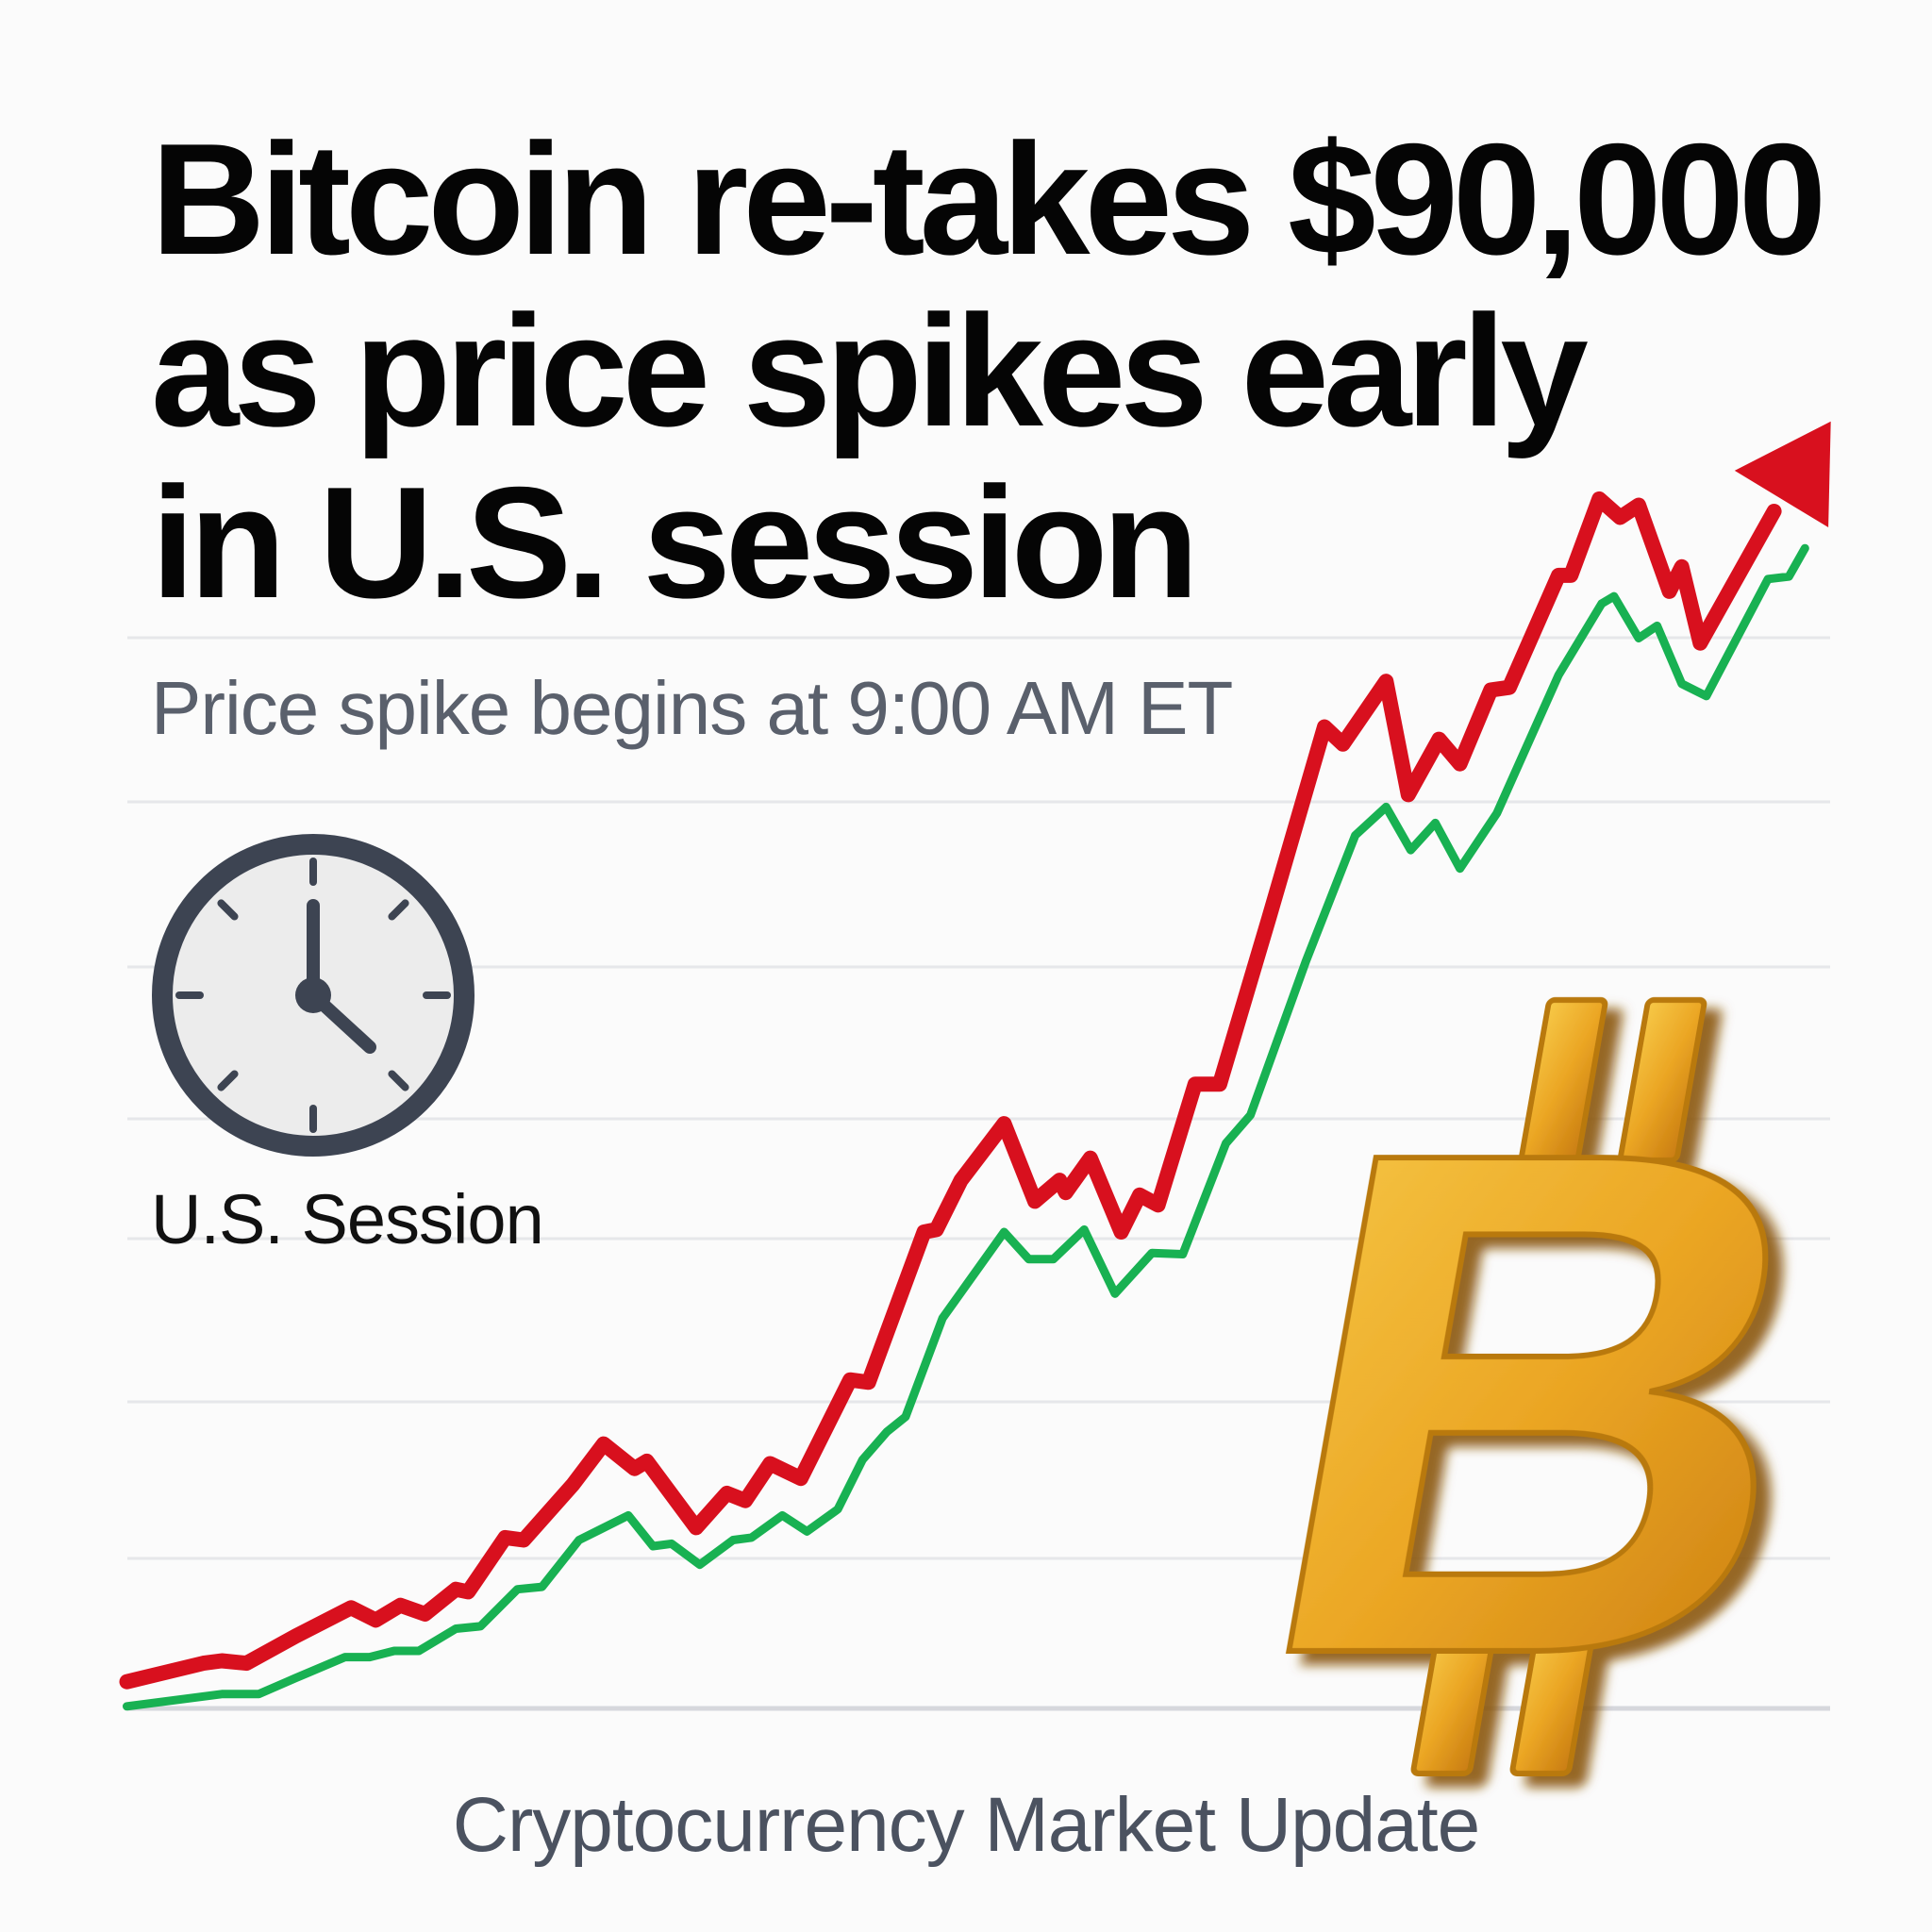 This screenshot has width=1932, height=1932. What do you see at coordinates (870, 371) in the screenshot?
I see `headline-line-2: as price spikes early` at bounding box center [870, 371].